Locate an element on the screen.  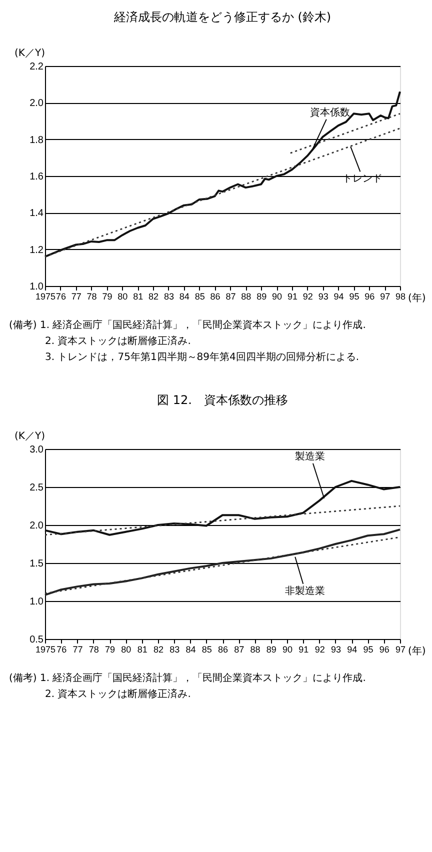
y-tick-label: 1.4 is located at coordinates (37, 214).